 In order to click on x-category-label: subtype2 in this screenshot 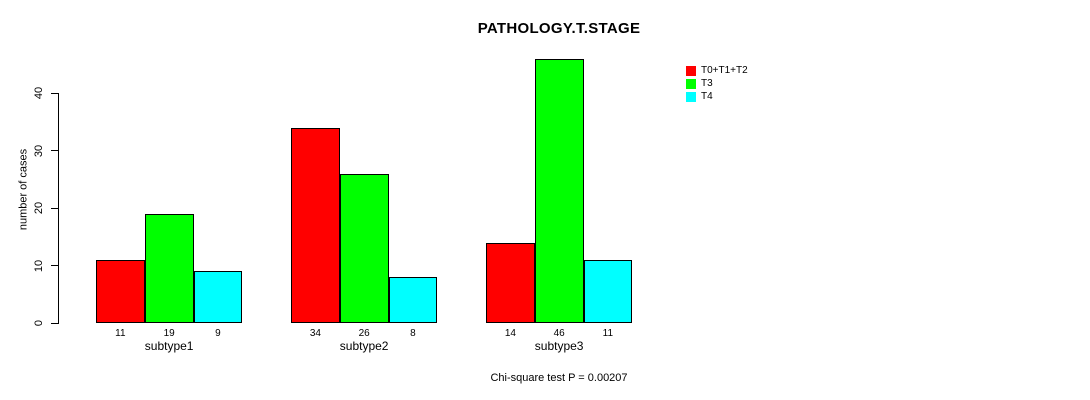, I will do `click(364, 346)`.